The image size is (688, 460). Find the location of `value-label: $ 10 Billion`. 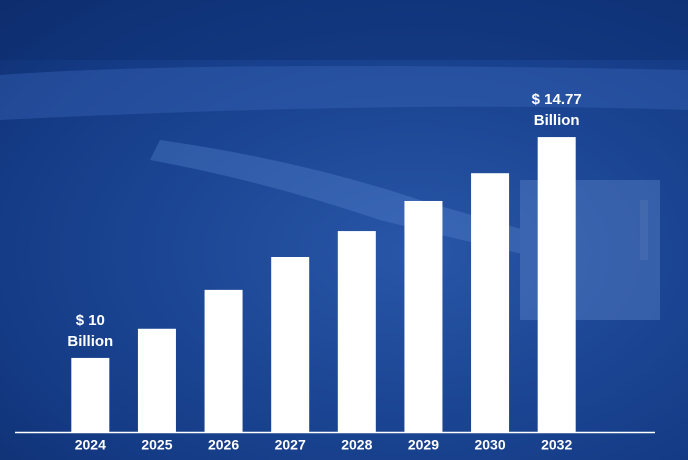

value-label: $ 10 Billion is located at coordinates (90, 330).